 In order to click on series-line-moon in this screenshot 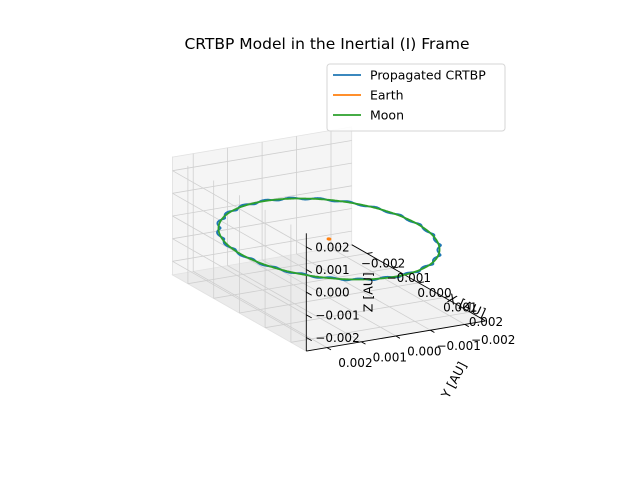, I will do `click(329, 239)`.